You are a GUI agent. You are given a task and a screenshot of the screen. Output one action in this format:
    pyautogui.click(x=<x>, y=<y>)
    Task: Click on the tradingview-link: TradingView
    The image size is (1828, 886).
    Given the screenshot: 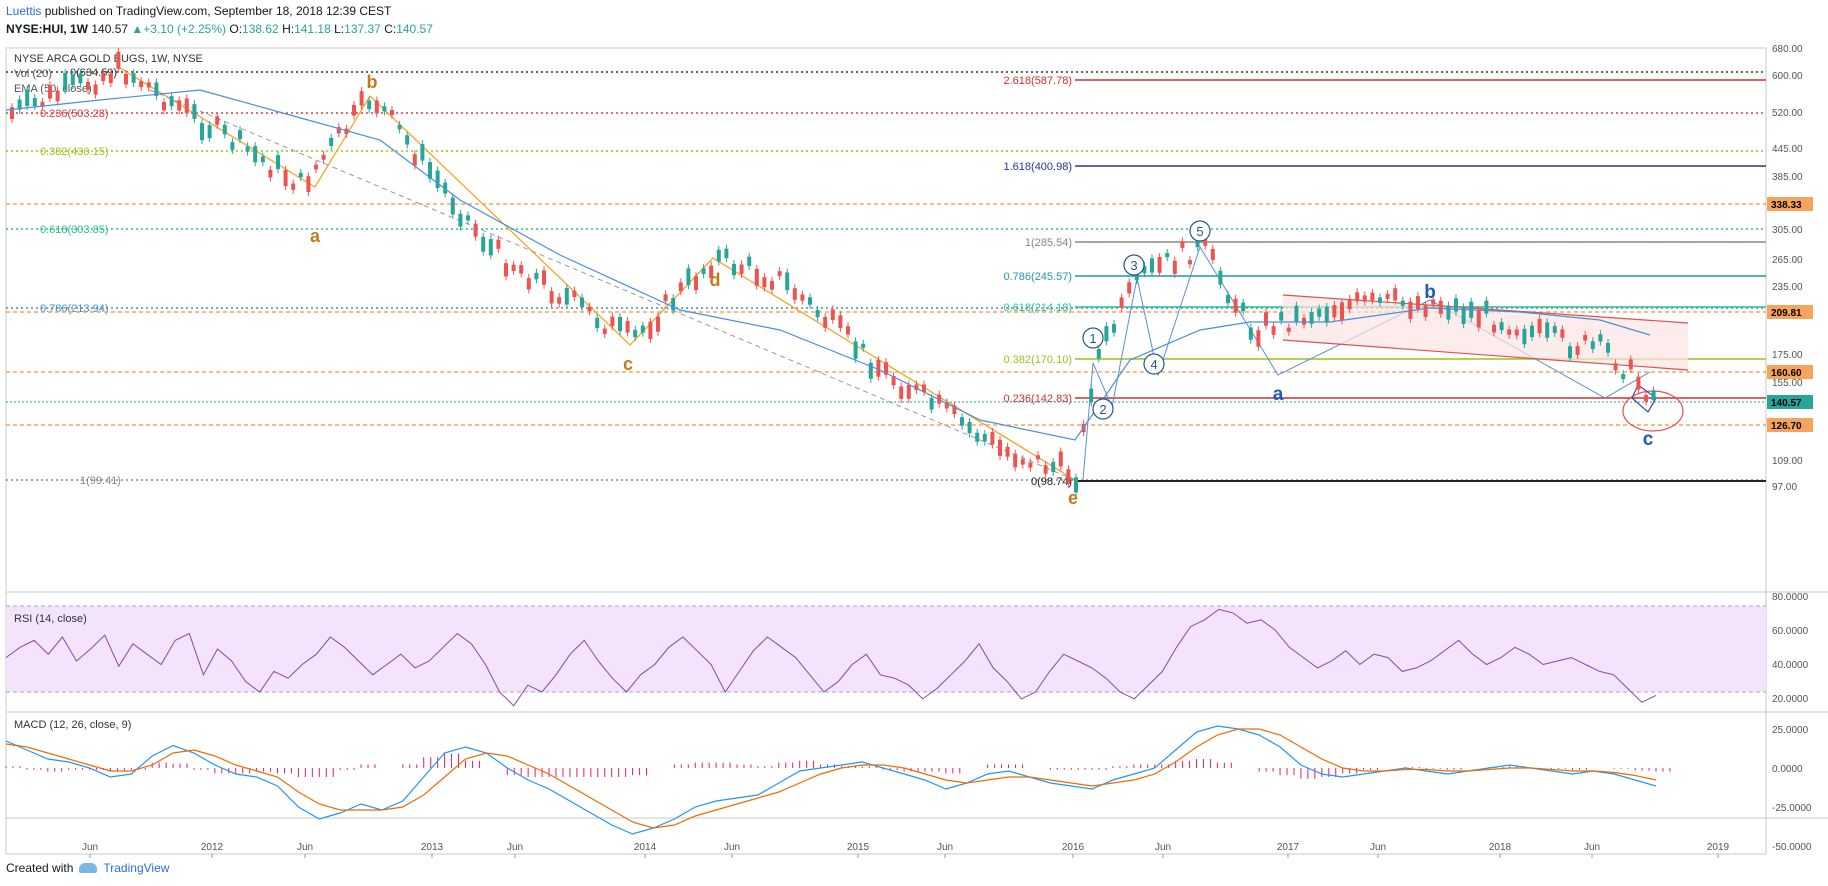 What is the action you would take?
    pyautogui.click(x=136, y=868)
    